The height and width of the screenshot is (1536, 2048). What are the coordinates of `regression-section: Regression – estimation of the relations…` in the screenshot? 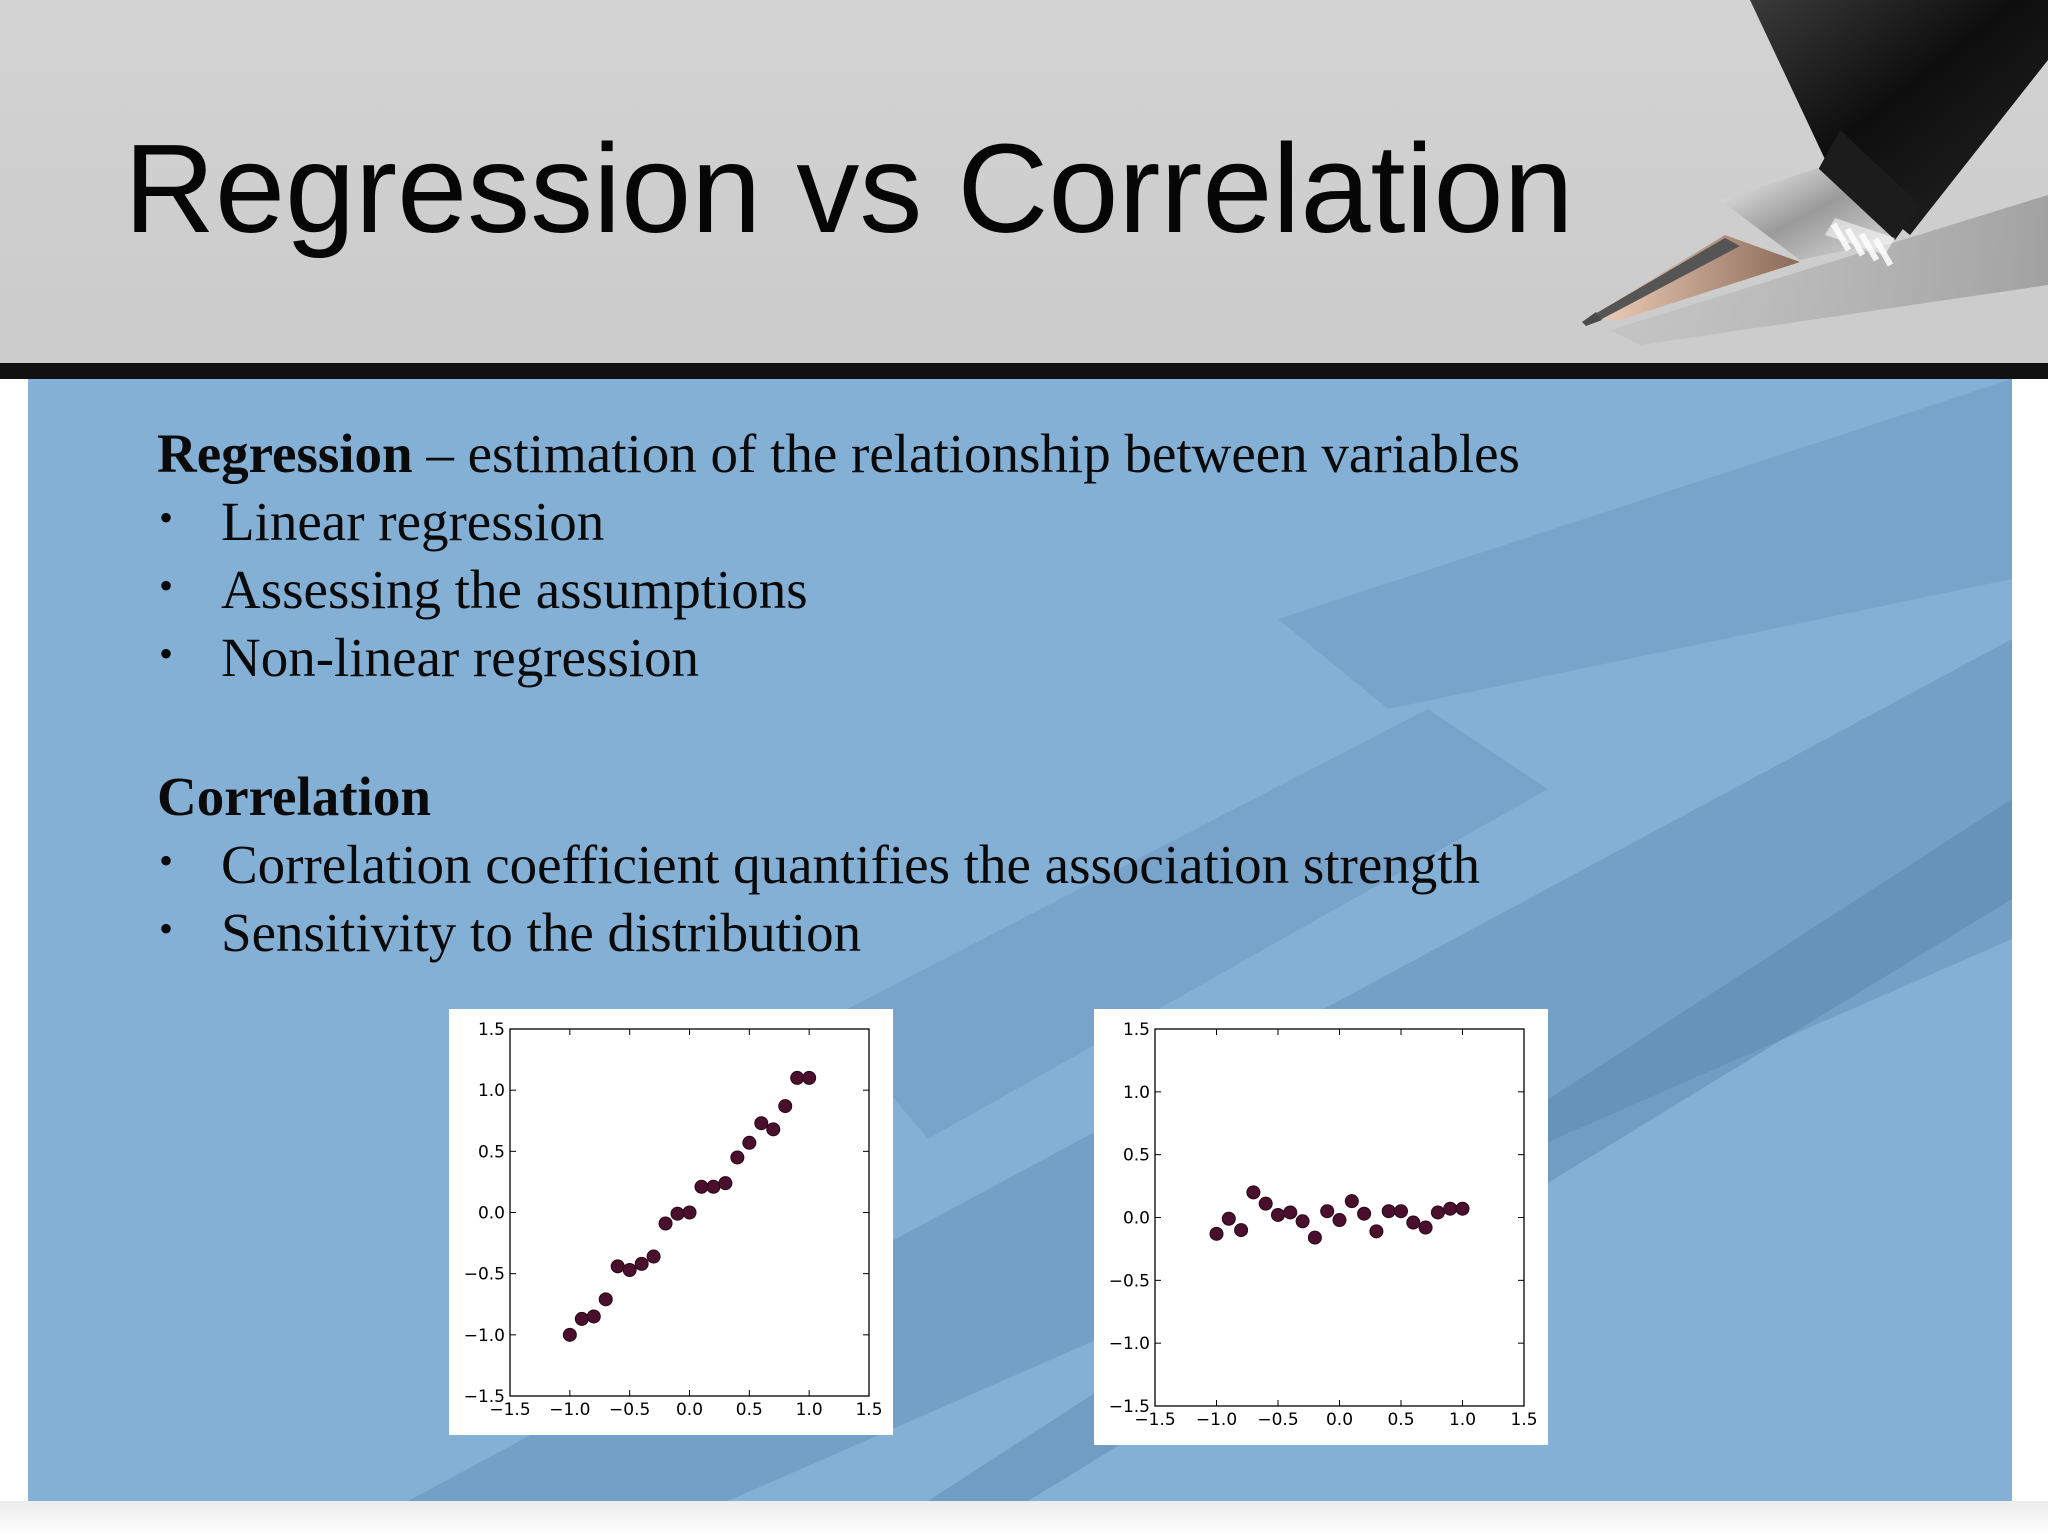 It's located at (1007, 556).